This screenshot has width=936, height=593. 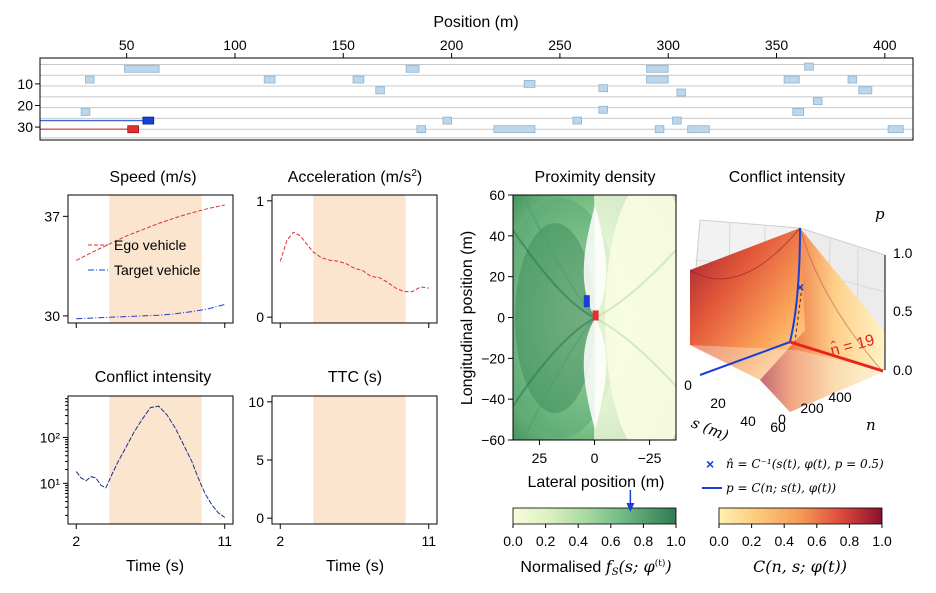 What do you see at coordinates (644, 541) in the screenshot?
I see `colorbar-tick-label: 0.8` at bounding box center [644, 541].